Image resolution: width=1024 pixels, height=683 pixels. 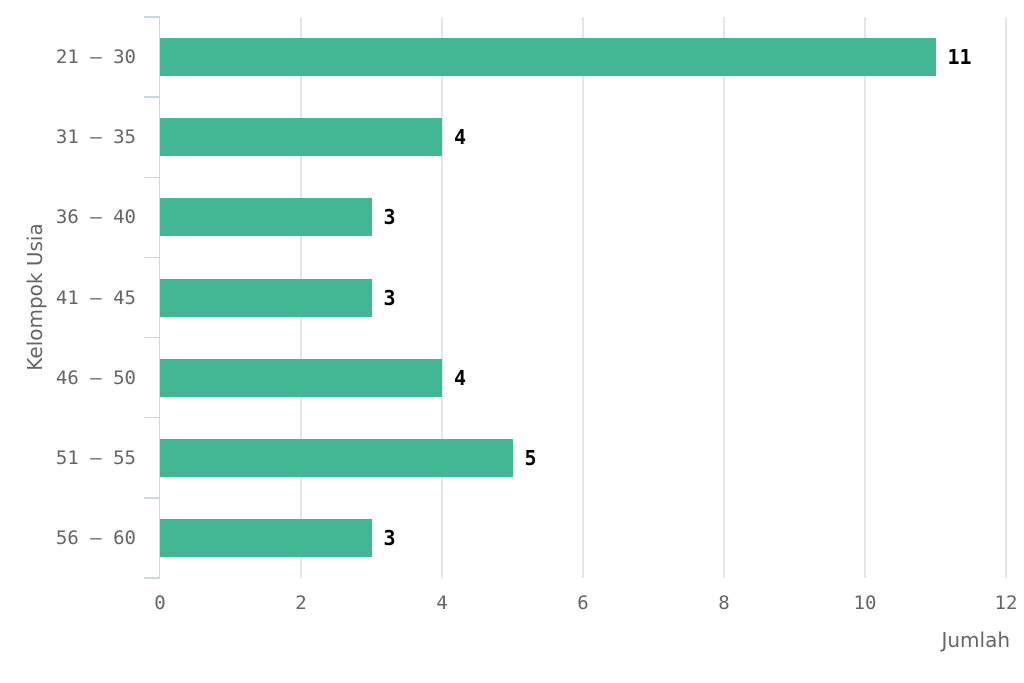 What do you see at coordinates (975, 640) in the screenshot?
I see `x-axis-title: Jumlah` at bounding box center [975, 640].